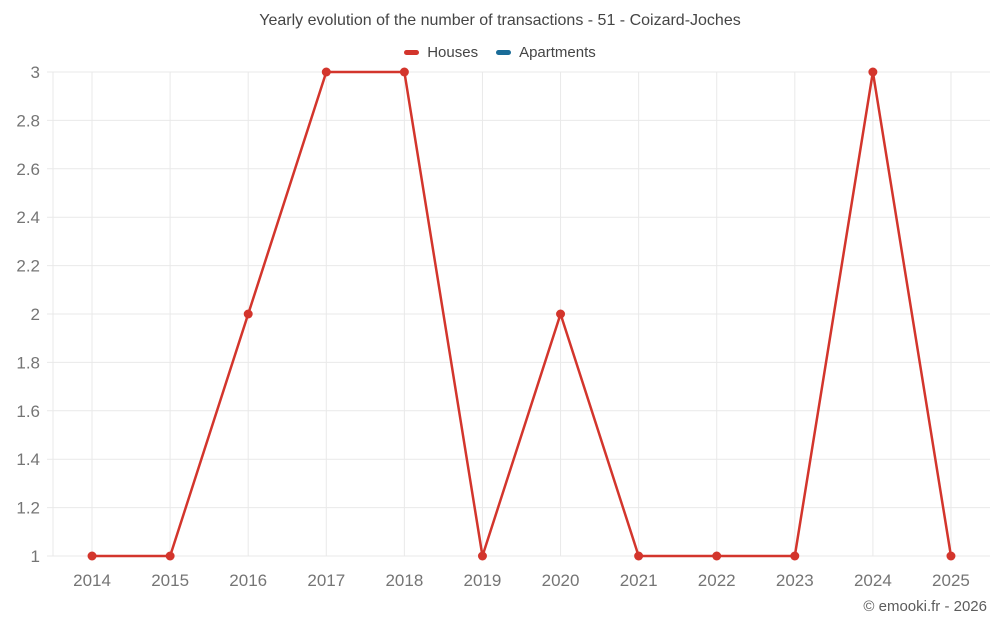  I want to click on data-point-houses-2023, so click(795, 556).